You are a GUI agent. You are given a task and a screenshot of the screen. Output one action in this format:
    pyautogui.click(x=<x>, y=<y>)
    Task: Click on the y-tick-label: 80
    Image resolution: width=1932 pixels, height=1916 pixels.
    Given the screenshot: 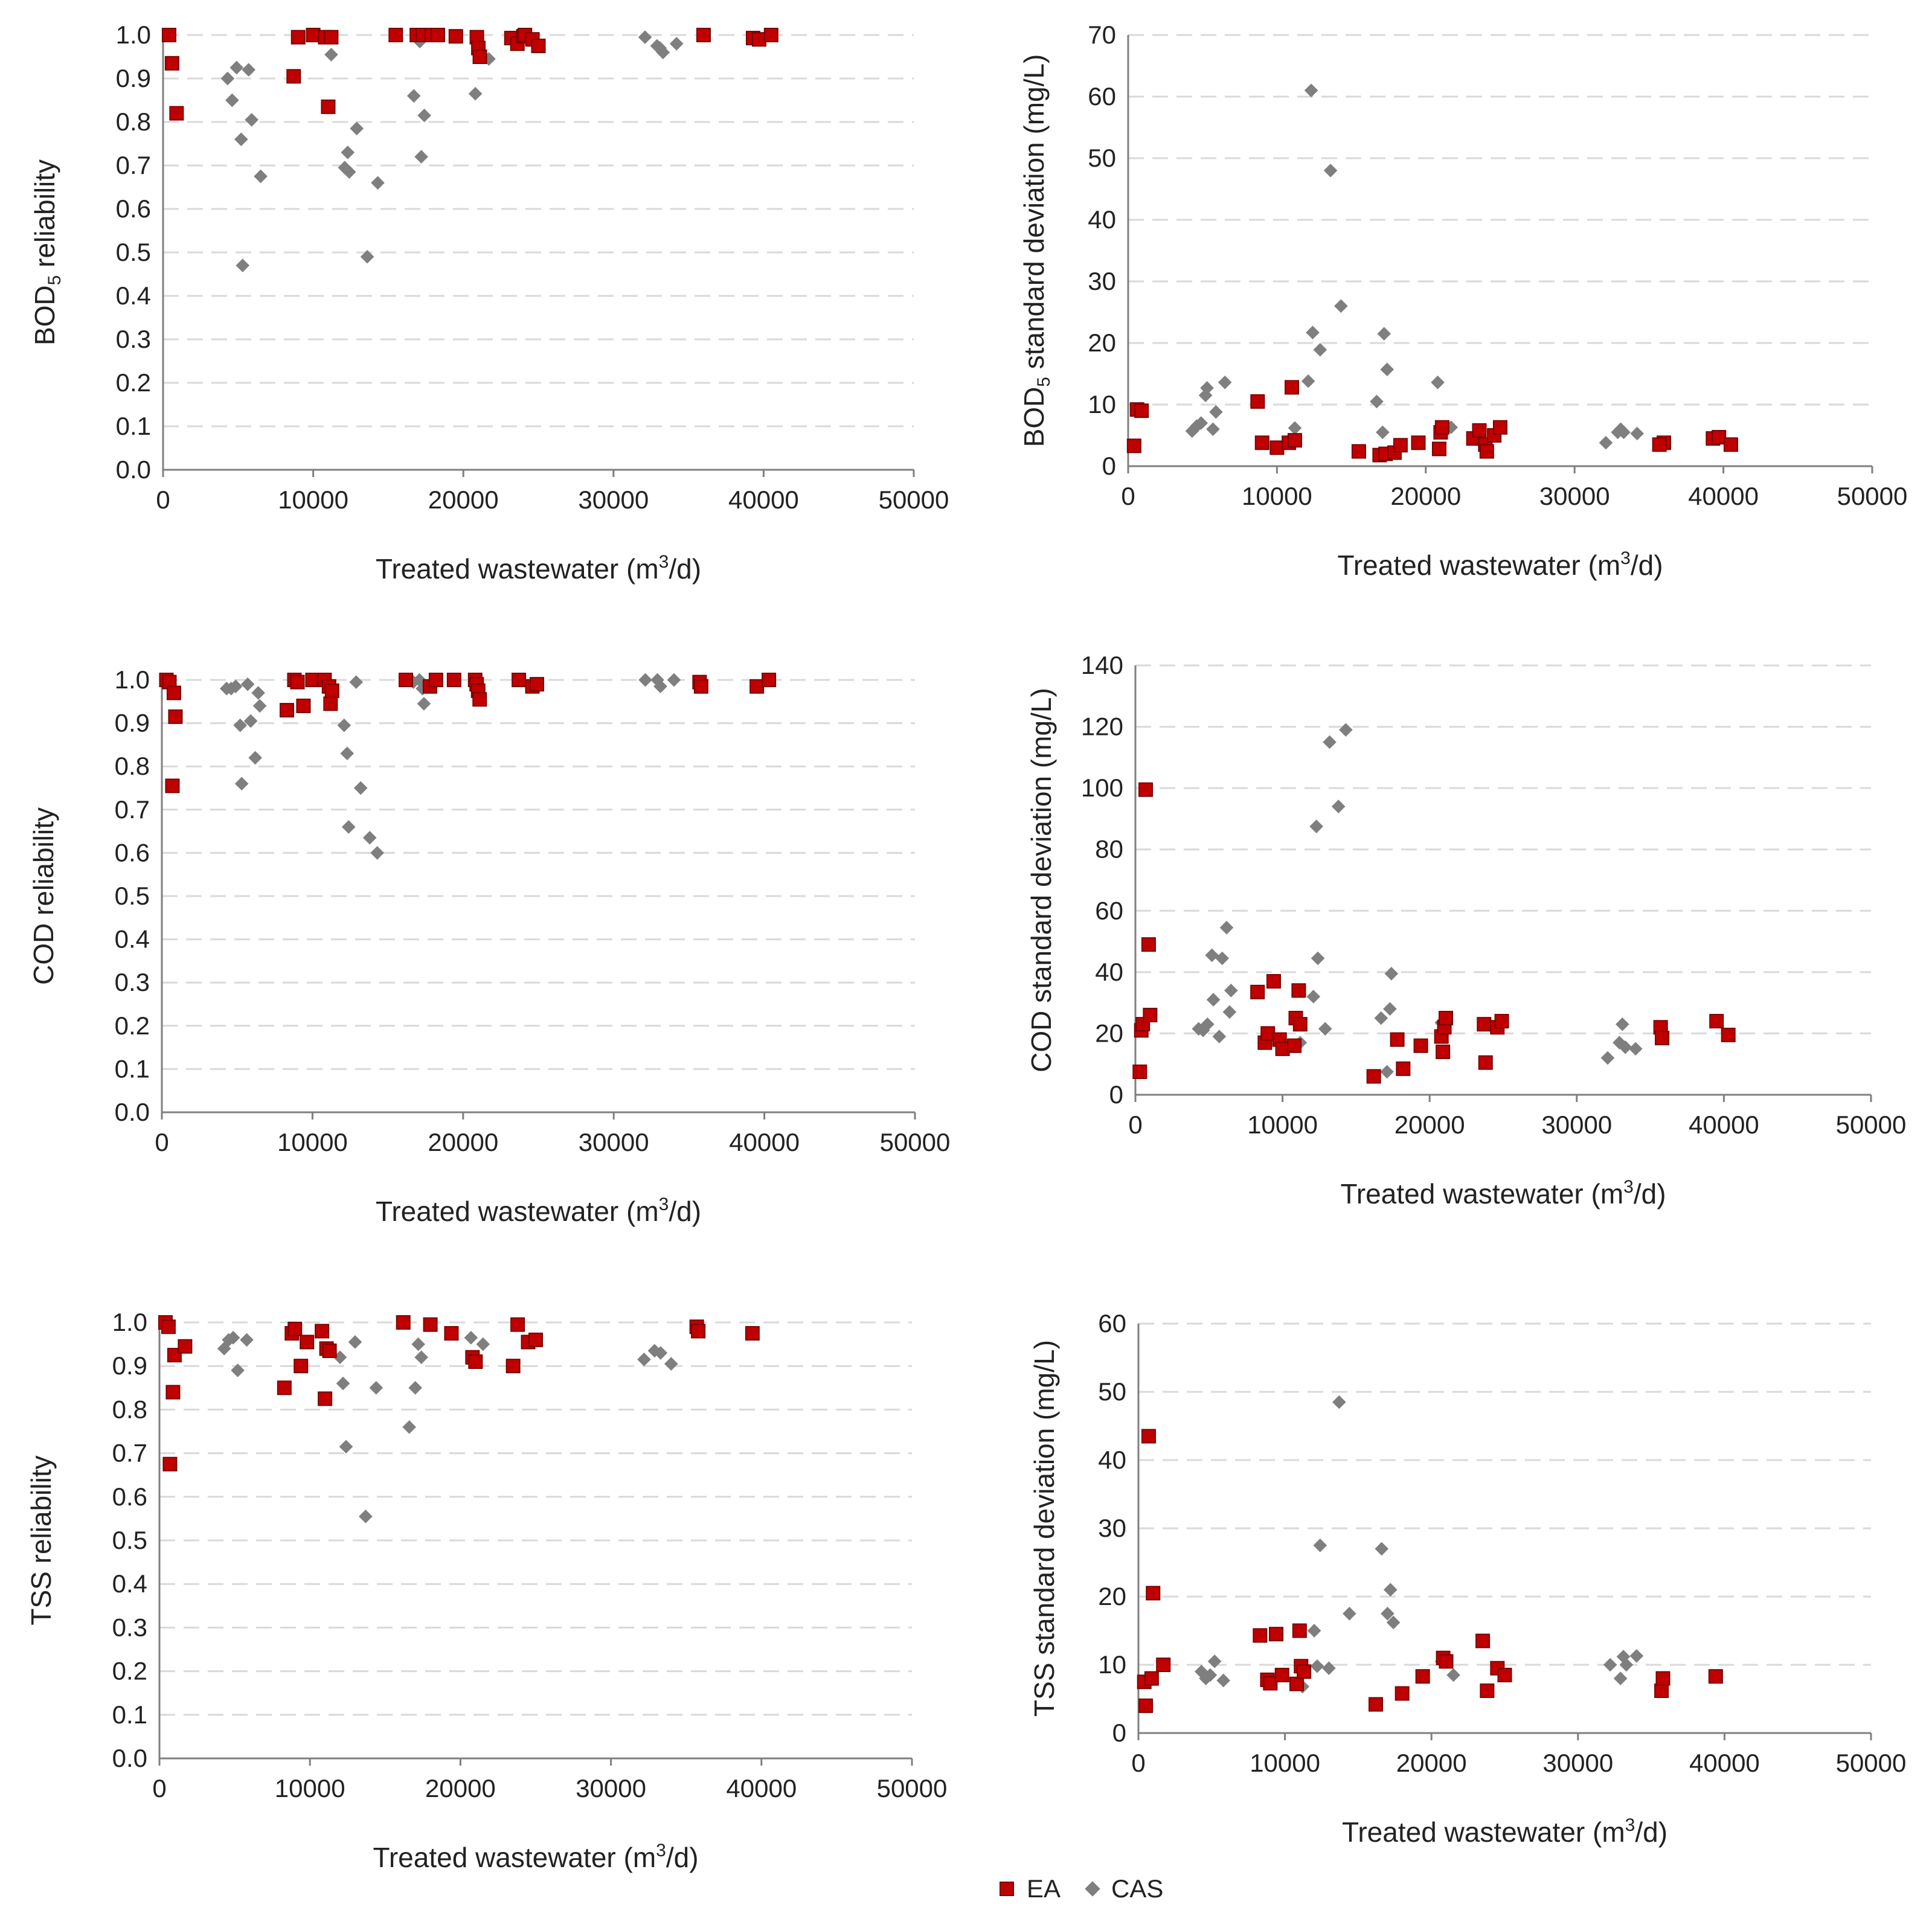 What is the action you would take?
    pyautogui.click(x=1109, y=849)
    